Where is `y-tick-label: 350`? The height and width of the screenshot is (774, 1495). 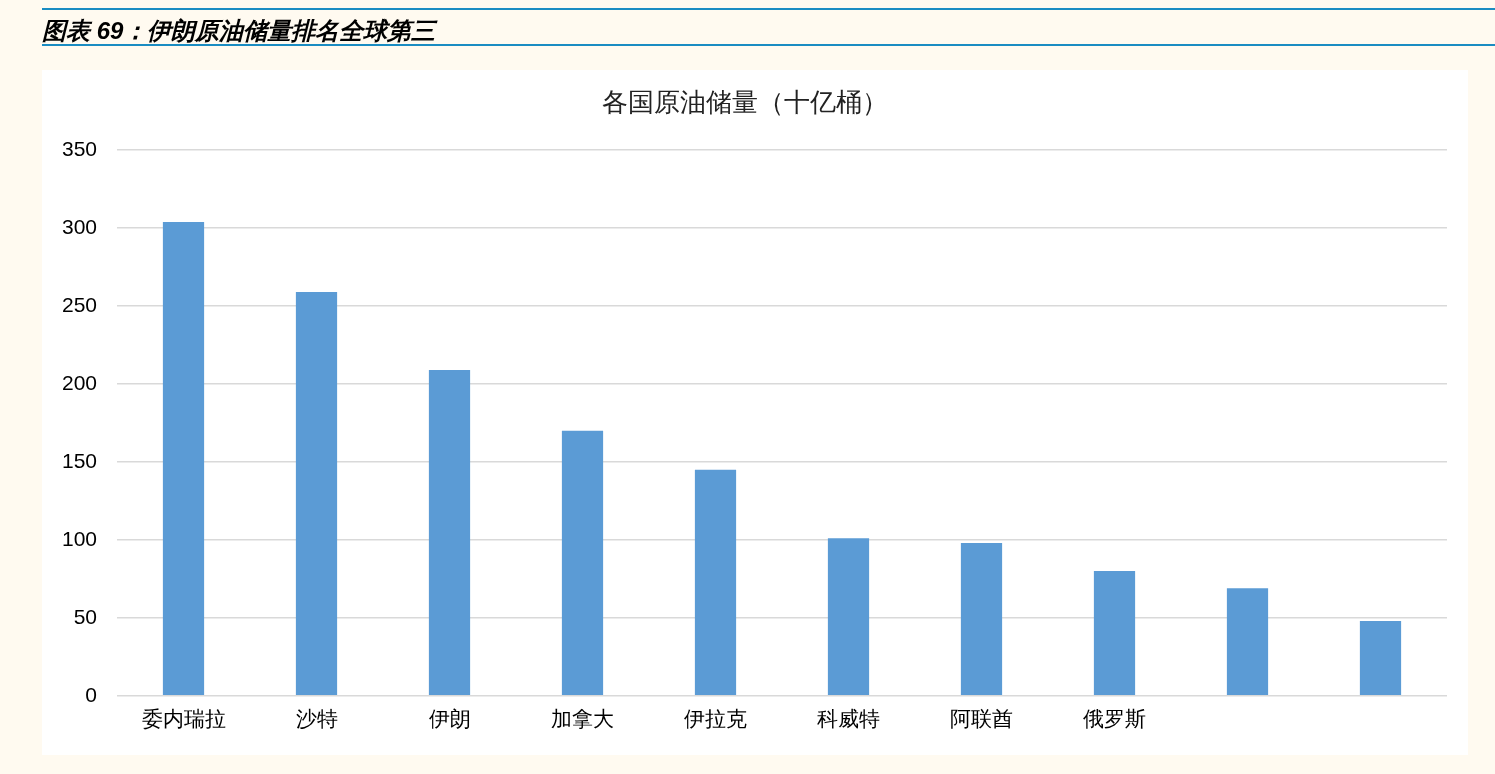
y-tick-label: 350 is located at coordinates (79, 148).